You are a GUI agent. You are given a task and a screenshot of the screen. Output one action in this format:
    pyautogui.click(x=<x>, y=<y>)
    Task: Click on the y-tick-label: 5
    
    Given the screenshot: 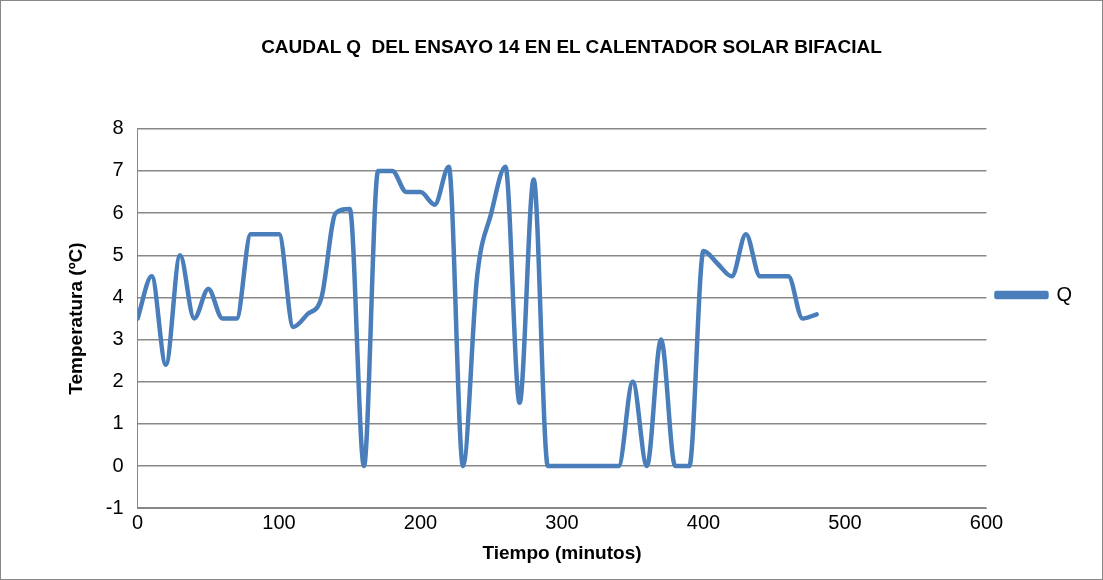 What is the action you would take?
    pyautogui.click(x=118, y=253)
    